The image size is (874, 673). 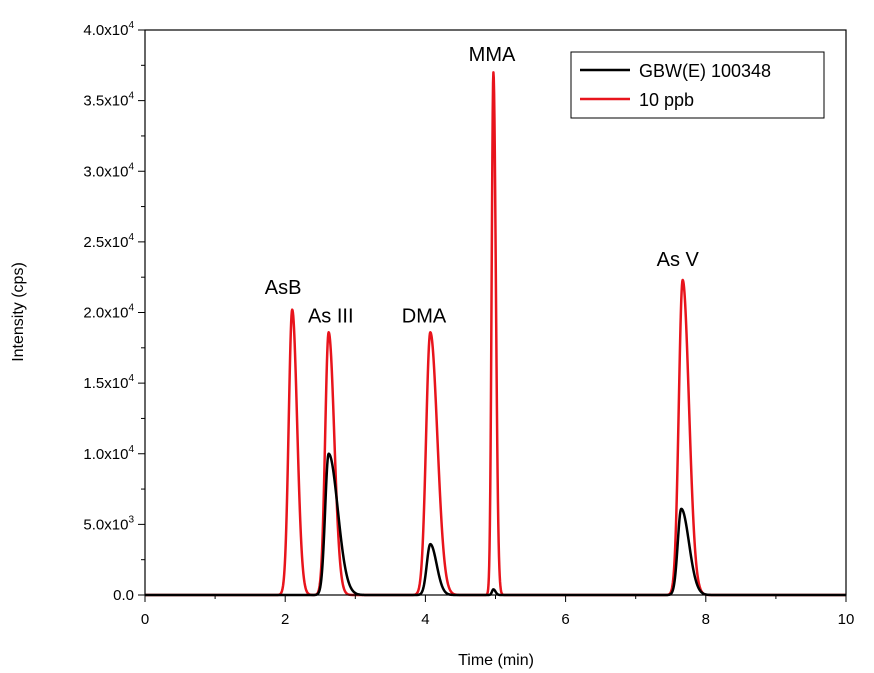 What do you see at coordinates (496, 660) in the screenshot?
I see `x-axis-title: Time (min)` at bounding box center [496, 660].